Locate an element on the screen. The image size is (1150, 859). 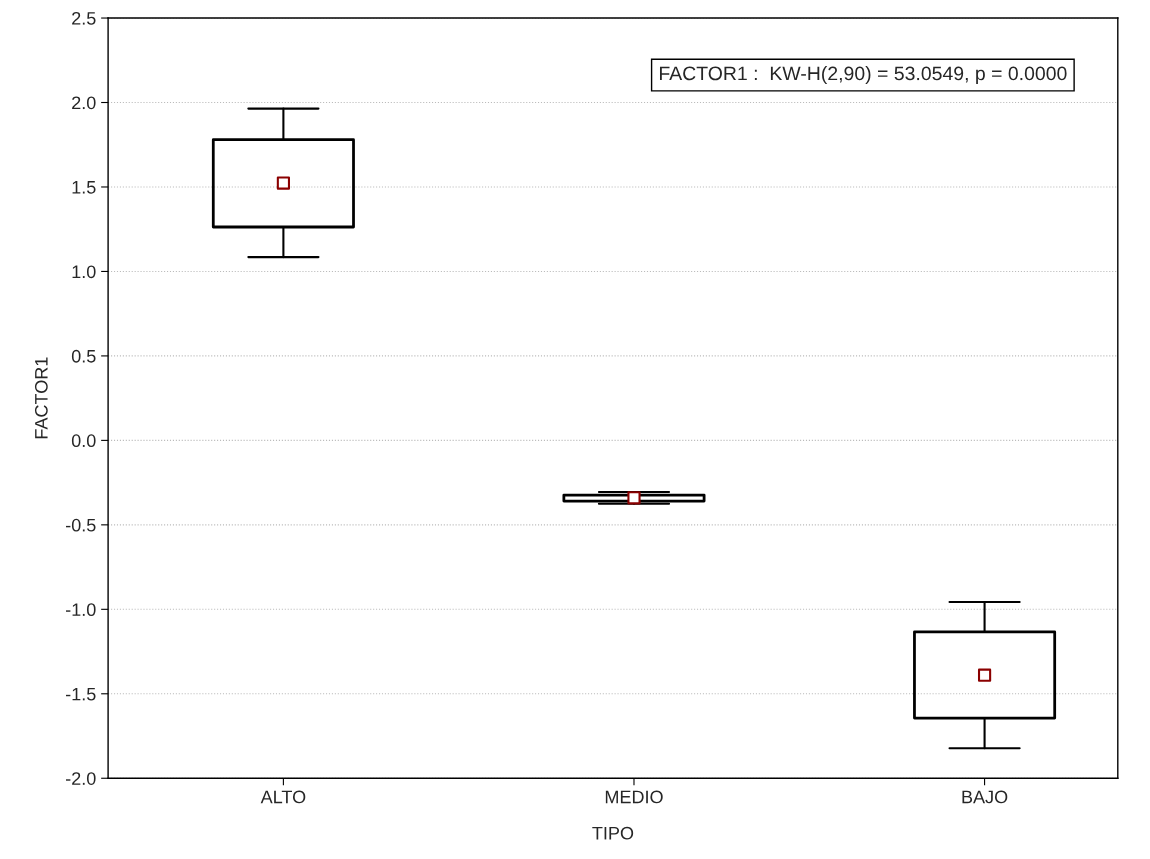
y-tick-label: 2.5 is located at coordinates (84, 18).